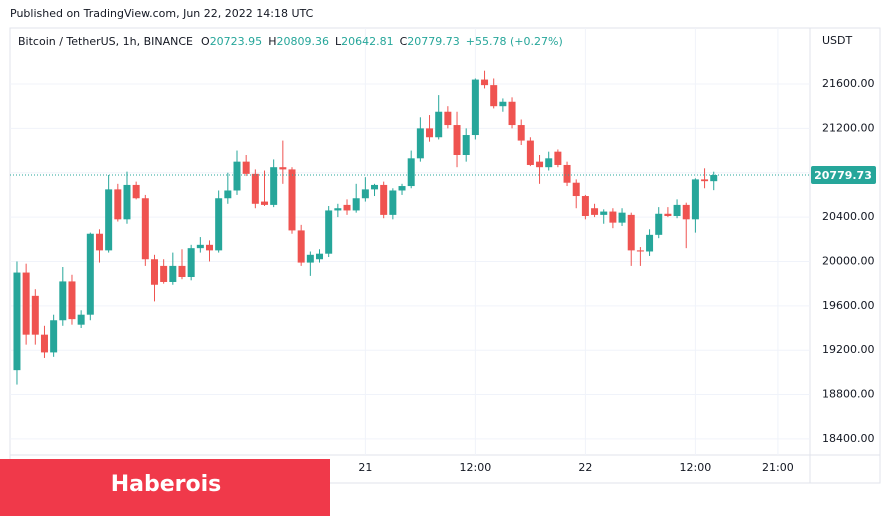  I want to click on last-price-box, so click(843, 174).